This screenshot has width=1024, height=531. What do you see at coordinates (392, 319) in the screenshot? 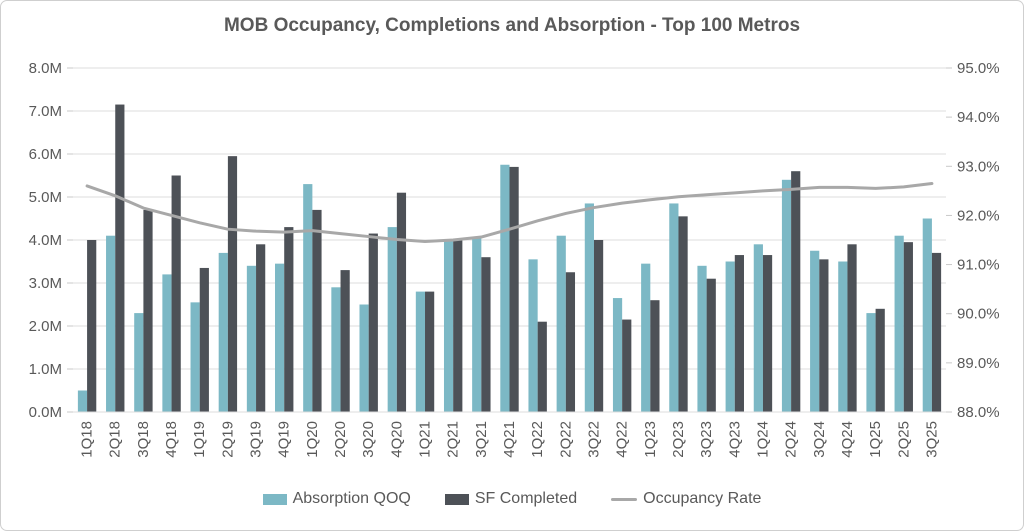
I see `bar-absorption-4Q20` at bounding box center [392, 319].